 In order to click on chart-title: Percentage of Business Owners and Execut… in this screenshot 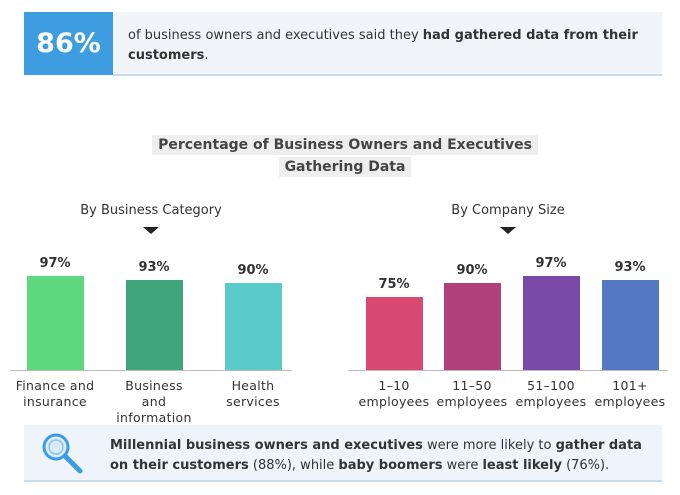, I will do `click(345, 156)`.